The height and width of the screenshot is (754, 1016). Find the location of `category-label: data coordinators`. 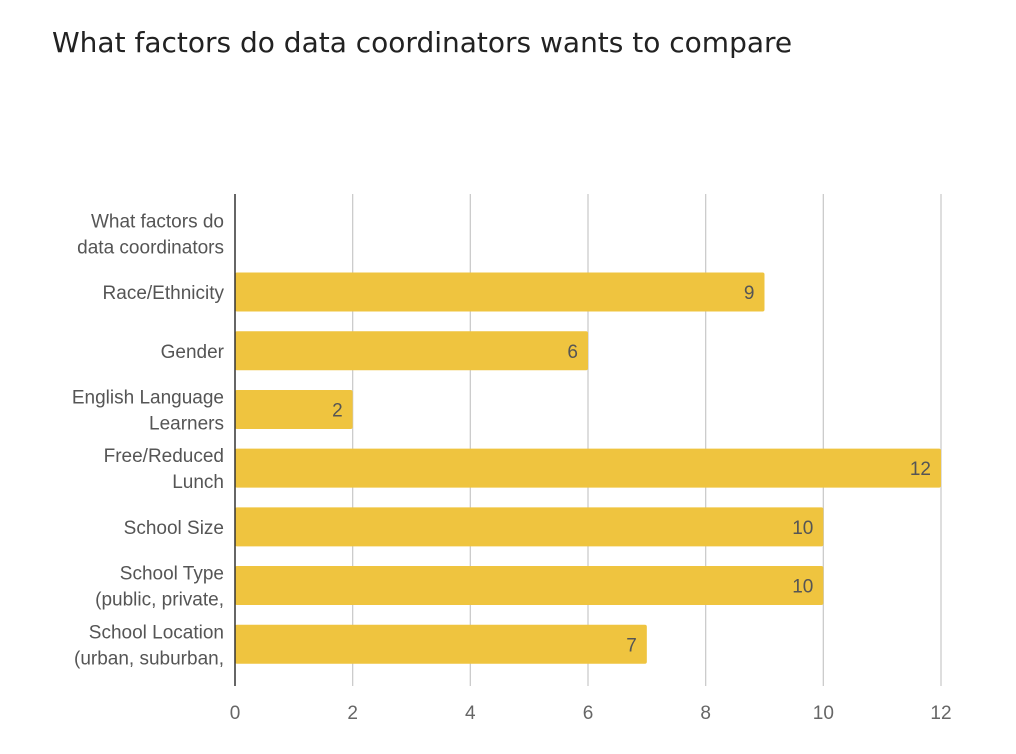

category-label: data coordinators is located at coordinates (150, 247).